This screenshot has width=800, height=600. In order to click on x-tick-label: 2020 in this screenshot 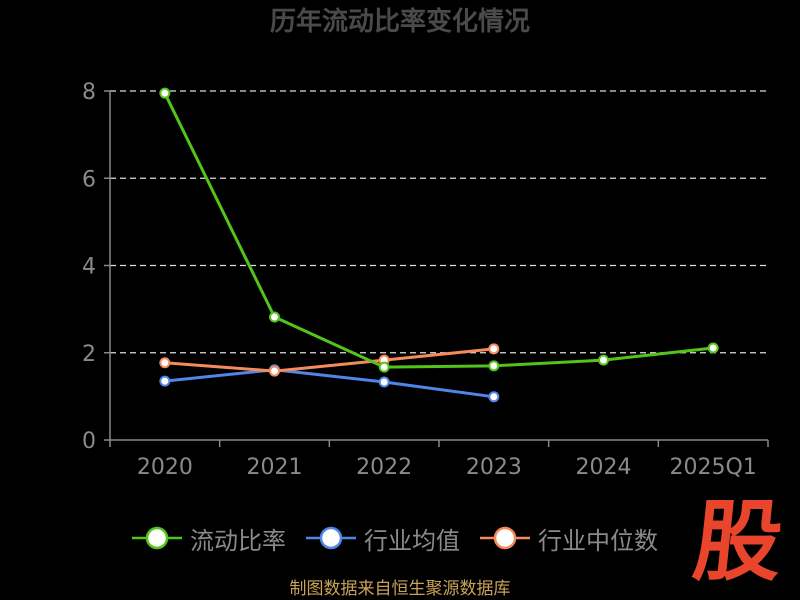, I will do `click(165, 467)`.